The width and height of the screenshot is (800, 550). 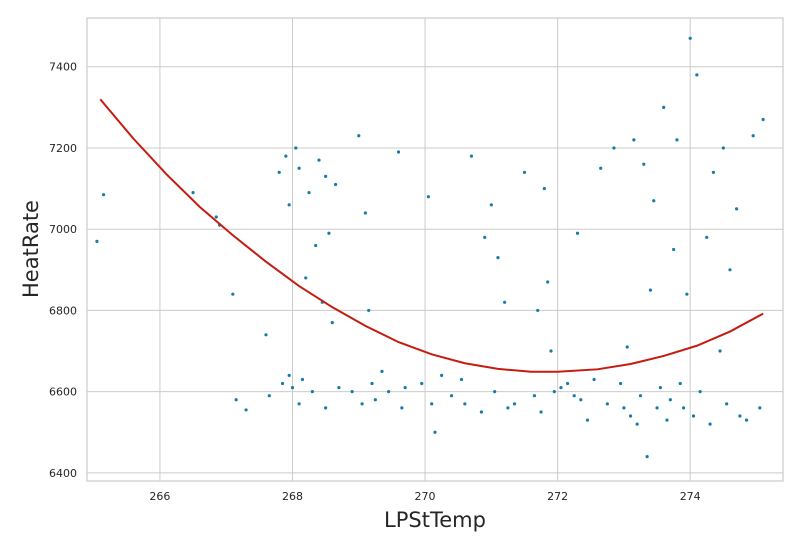 I want to click on y-tick-label: 7000, so click(x=63, y=229).